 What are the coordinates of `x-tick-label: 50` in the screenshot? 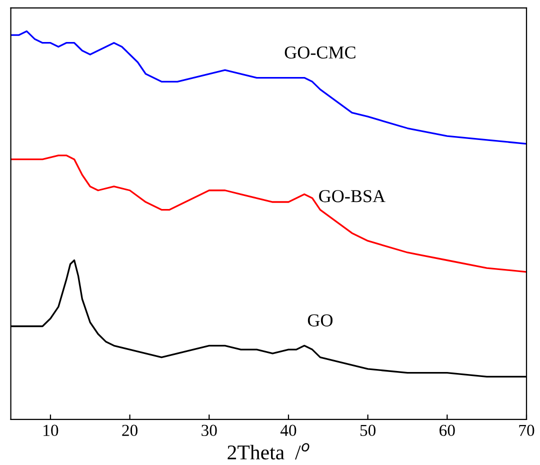 It's located at (368, 430).